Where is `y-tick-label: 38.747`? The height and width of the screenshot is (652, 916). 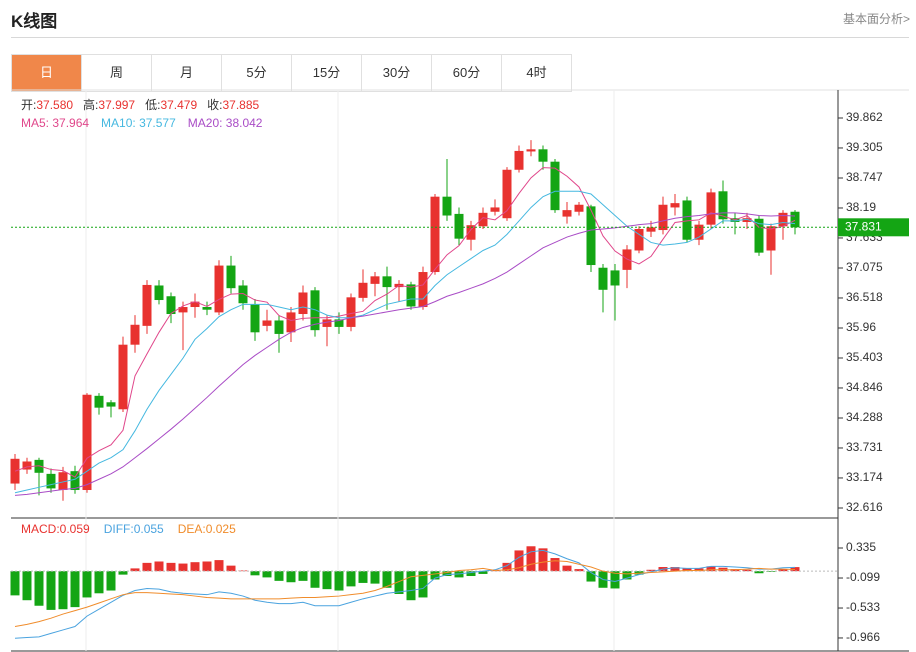 y-tick-label: 38.747 is located at coordinates (864, 177).